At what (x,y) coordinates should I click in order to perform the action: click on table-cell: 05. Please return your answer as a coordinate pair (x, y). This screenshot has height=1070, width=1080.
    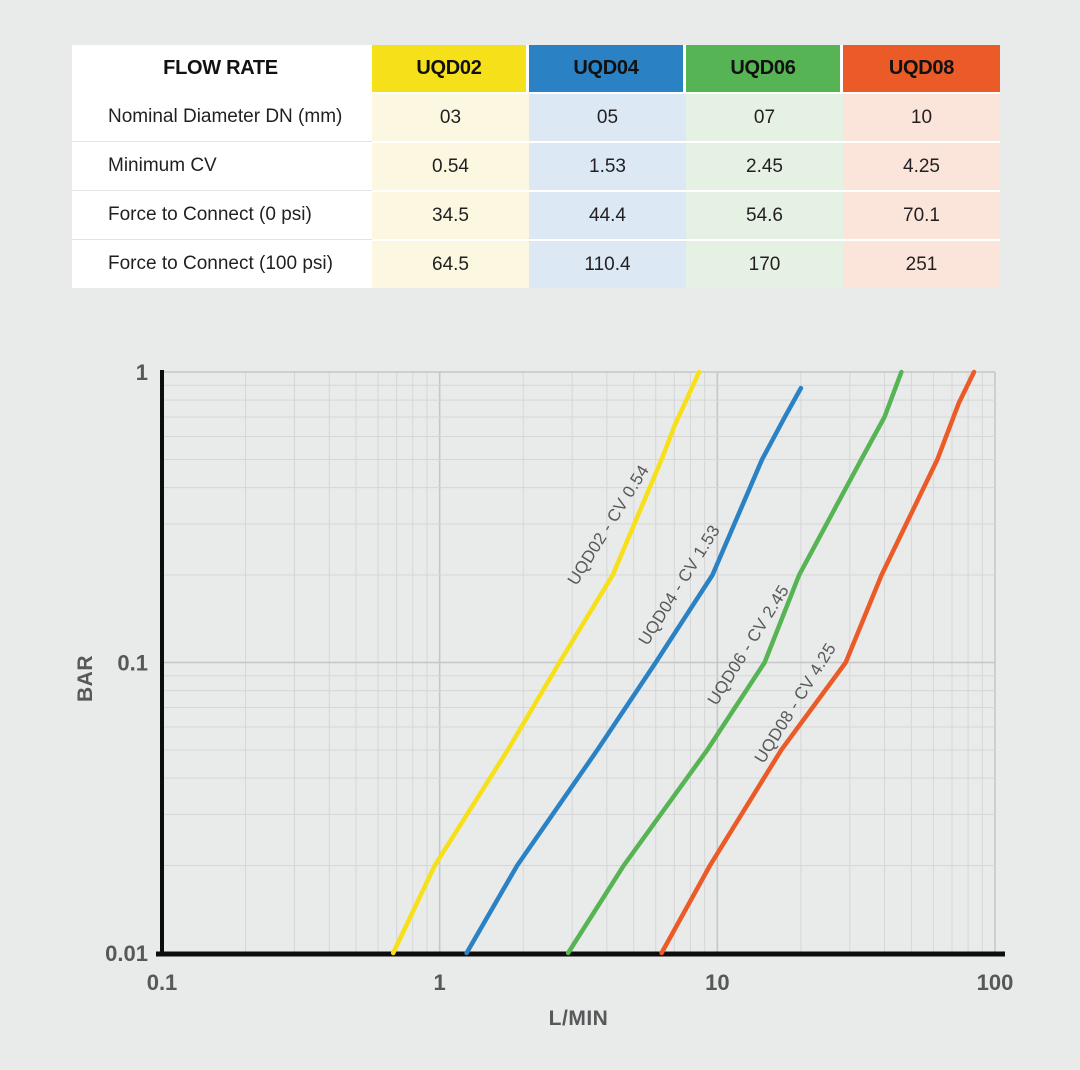
    Looking at the image, I should click on (607, 116).